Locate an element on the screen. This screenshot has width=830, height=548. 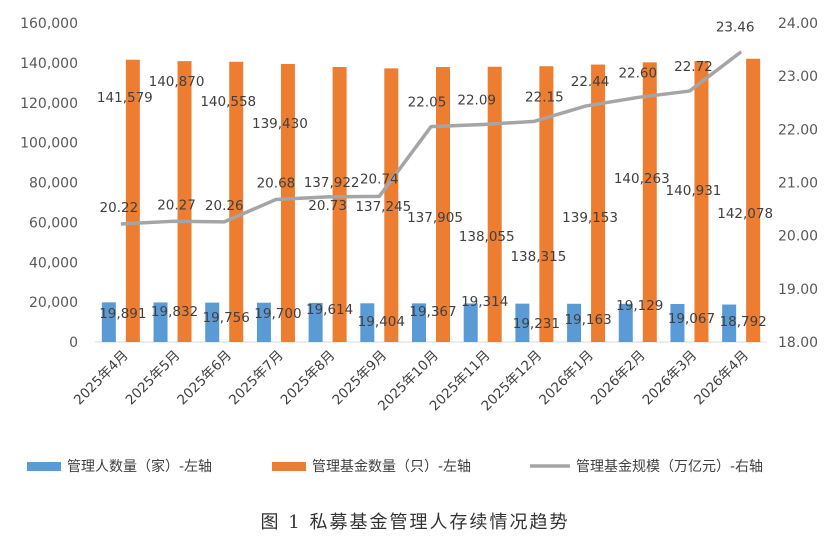
fund-count-label: 140,931 is located at coordinates (694, 191).